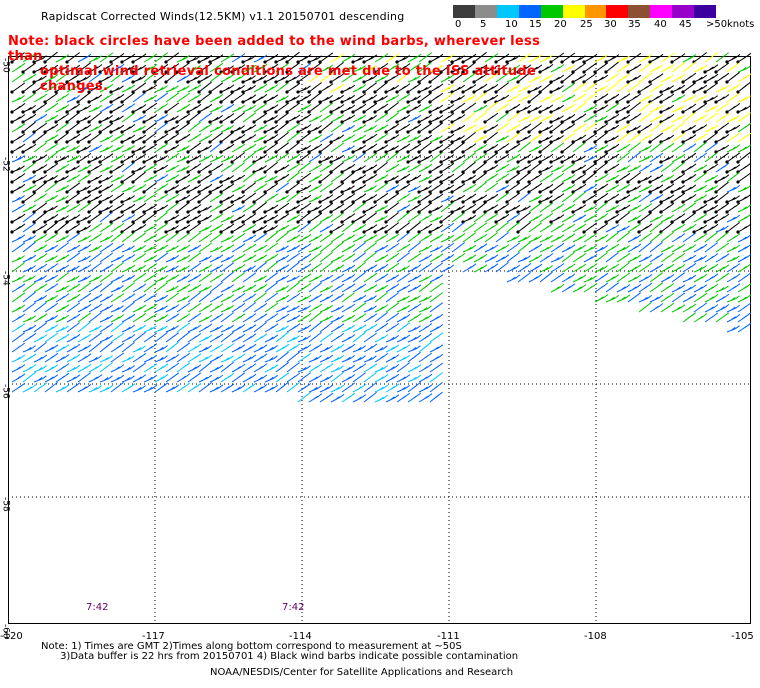  Describe the element at coordinates (606, 26) in the screenshot. I see `colorbar-labels: 0 5 10 15 20 25 30 35 40 45 >50 knots` at that location.